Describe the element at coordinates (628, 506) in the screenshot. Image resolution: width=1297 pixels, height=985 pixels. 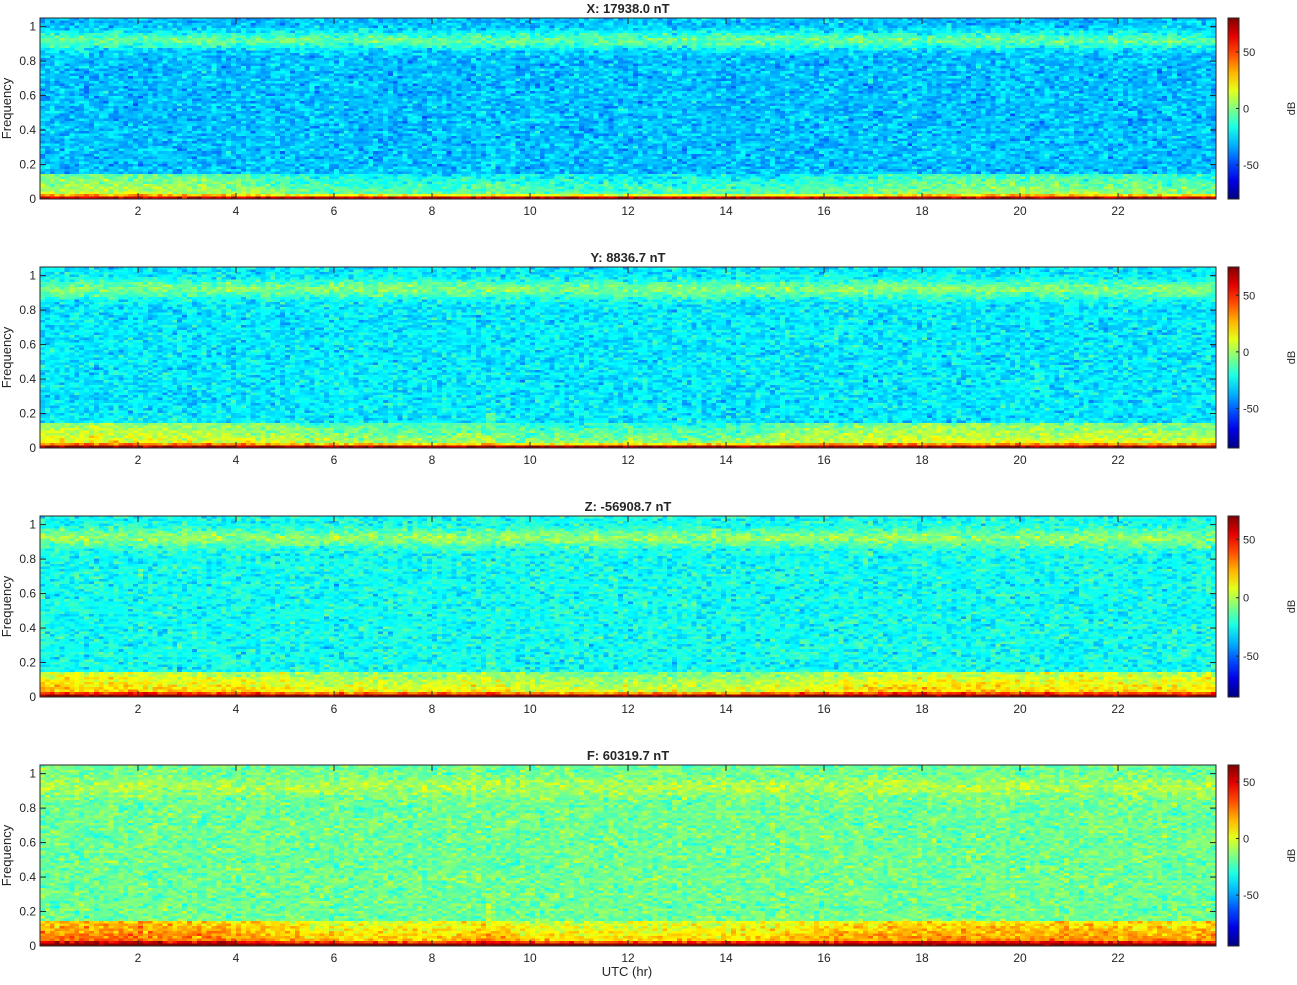
I see `panel-title: Z: -56908.7 nT` at that location.